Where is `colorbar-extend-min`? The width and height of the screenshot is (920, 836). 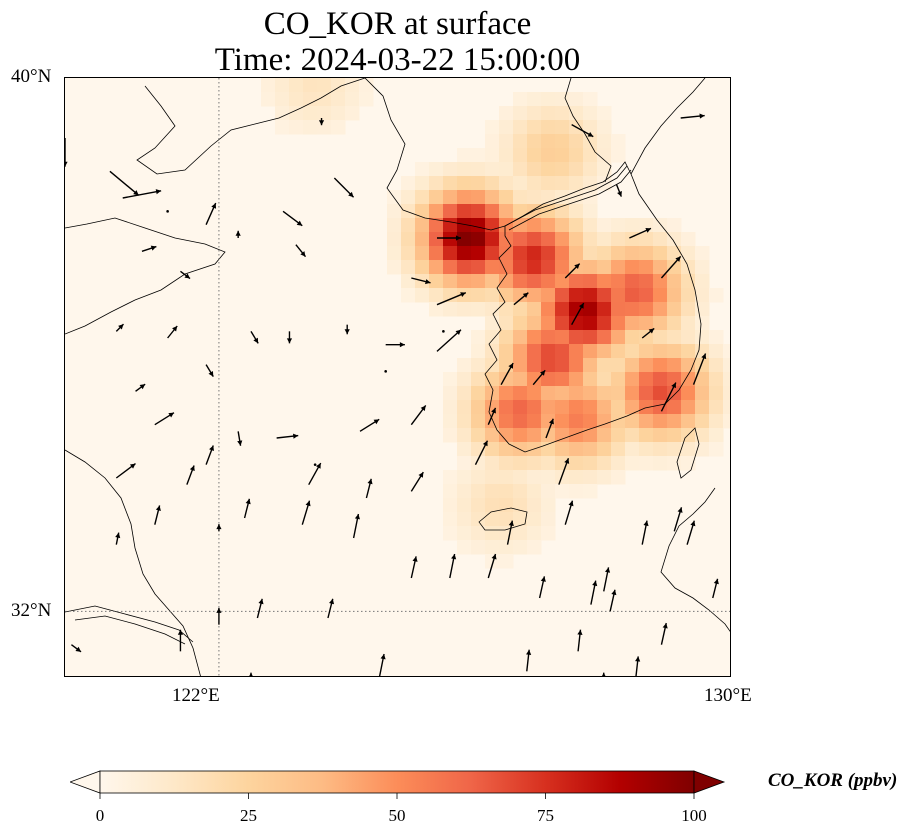 colorbar-extend-min is located at coordinates (85, 782).